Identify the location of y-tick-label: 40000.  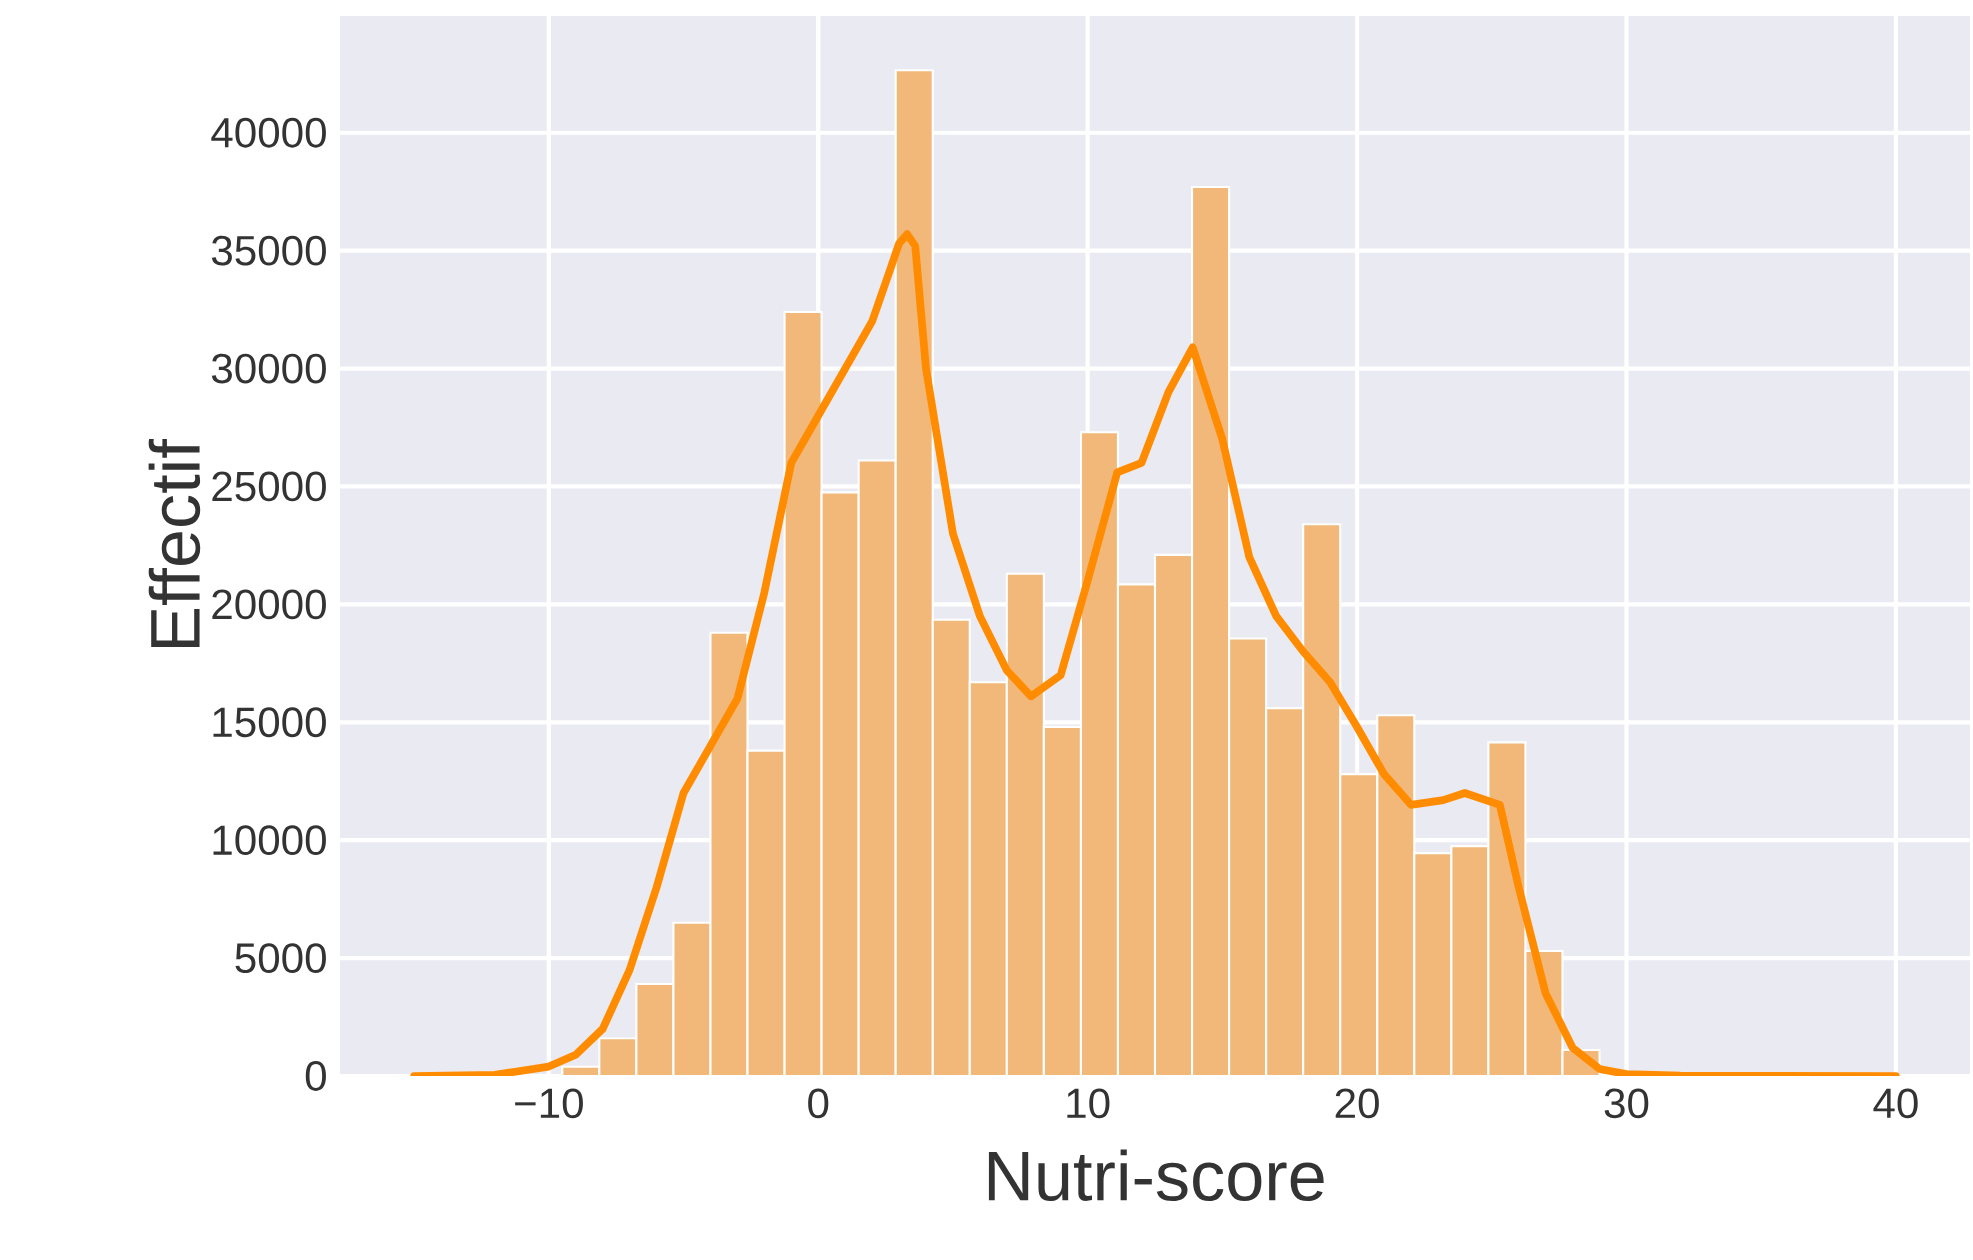
(268, 132).